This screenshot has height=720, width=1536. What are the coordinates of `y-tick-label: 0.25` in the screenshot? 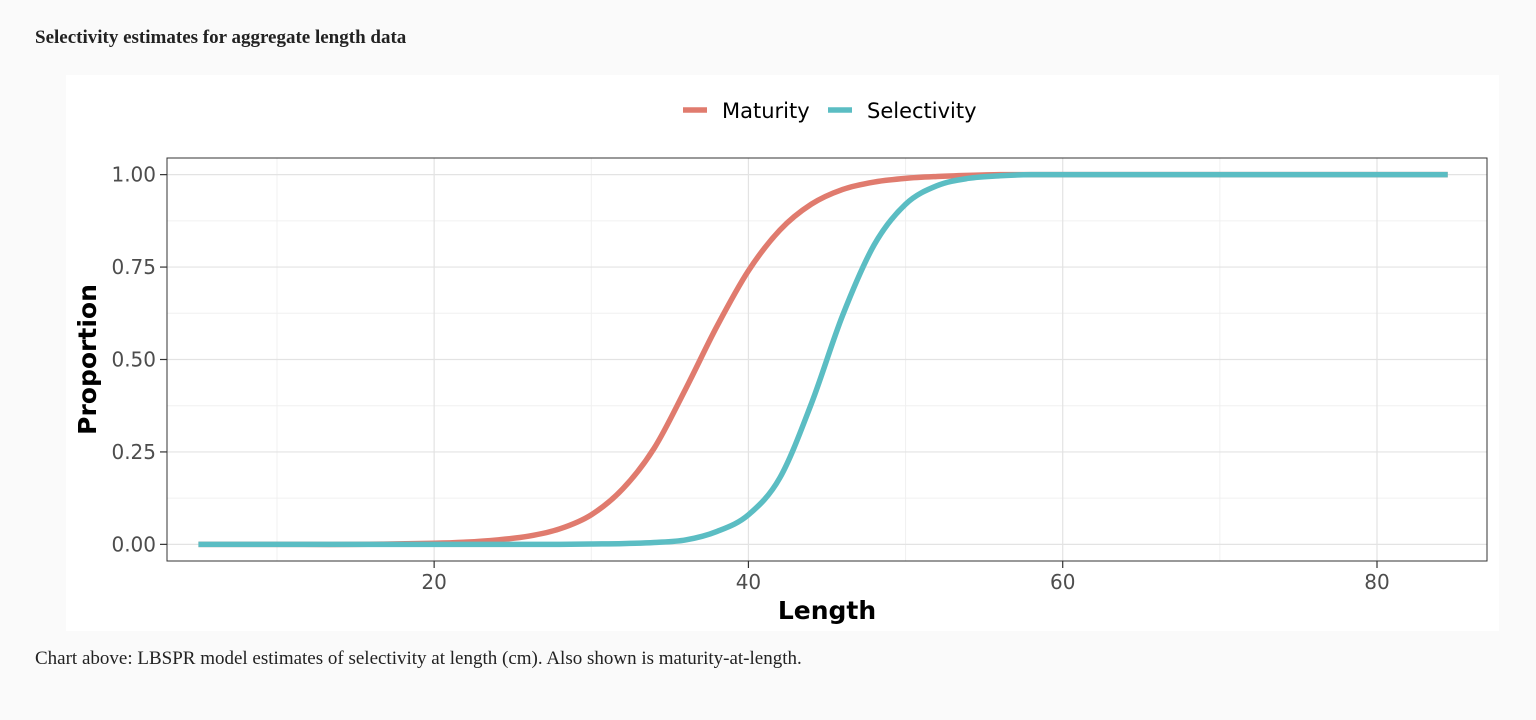 It's located at (133, 452).